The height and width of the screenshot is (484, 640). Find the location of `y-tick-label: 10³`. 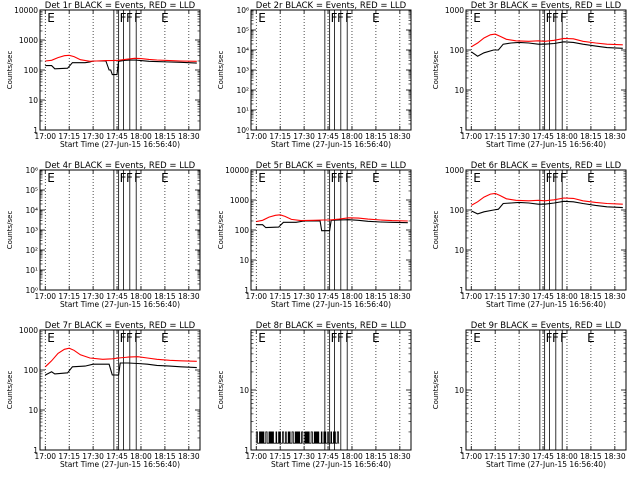

y-tick-label: 10³ is located at coordinates (242, 70).